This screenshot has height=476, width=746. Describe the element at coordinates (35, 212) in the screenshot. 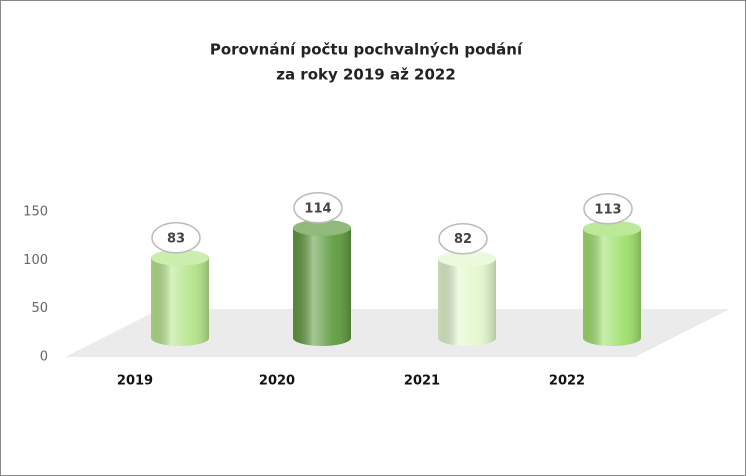

I see `y-tick-label: 150` at that location.